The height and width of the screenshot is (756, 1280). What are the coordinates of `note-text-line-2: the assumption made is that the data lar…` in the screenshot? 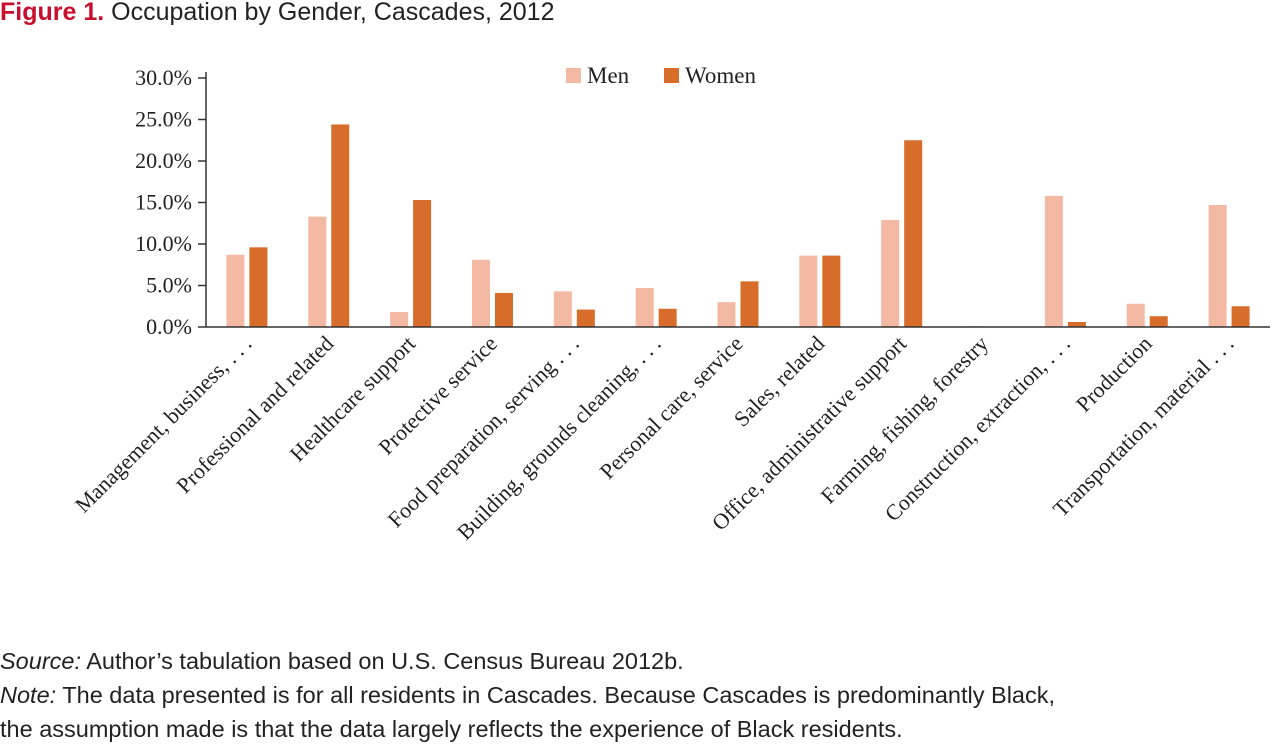 It's located at (451, 729).